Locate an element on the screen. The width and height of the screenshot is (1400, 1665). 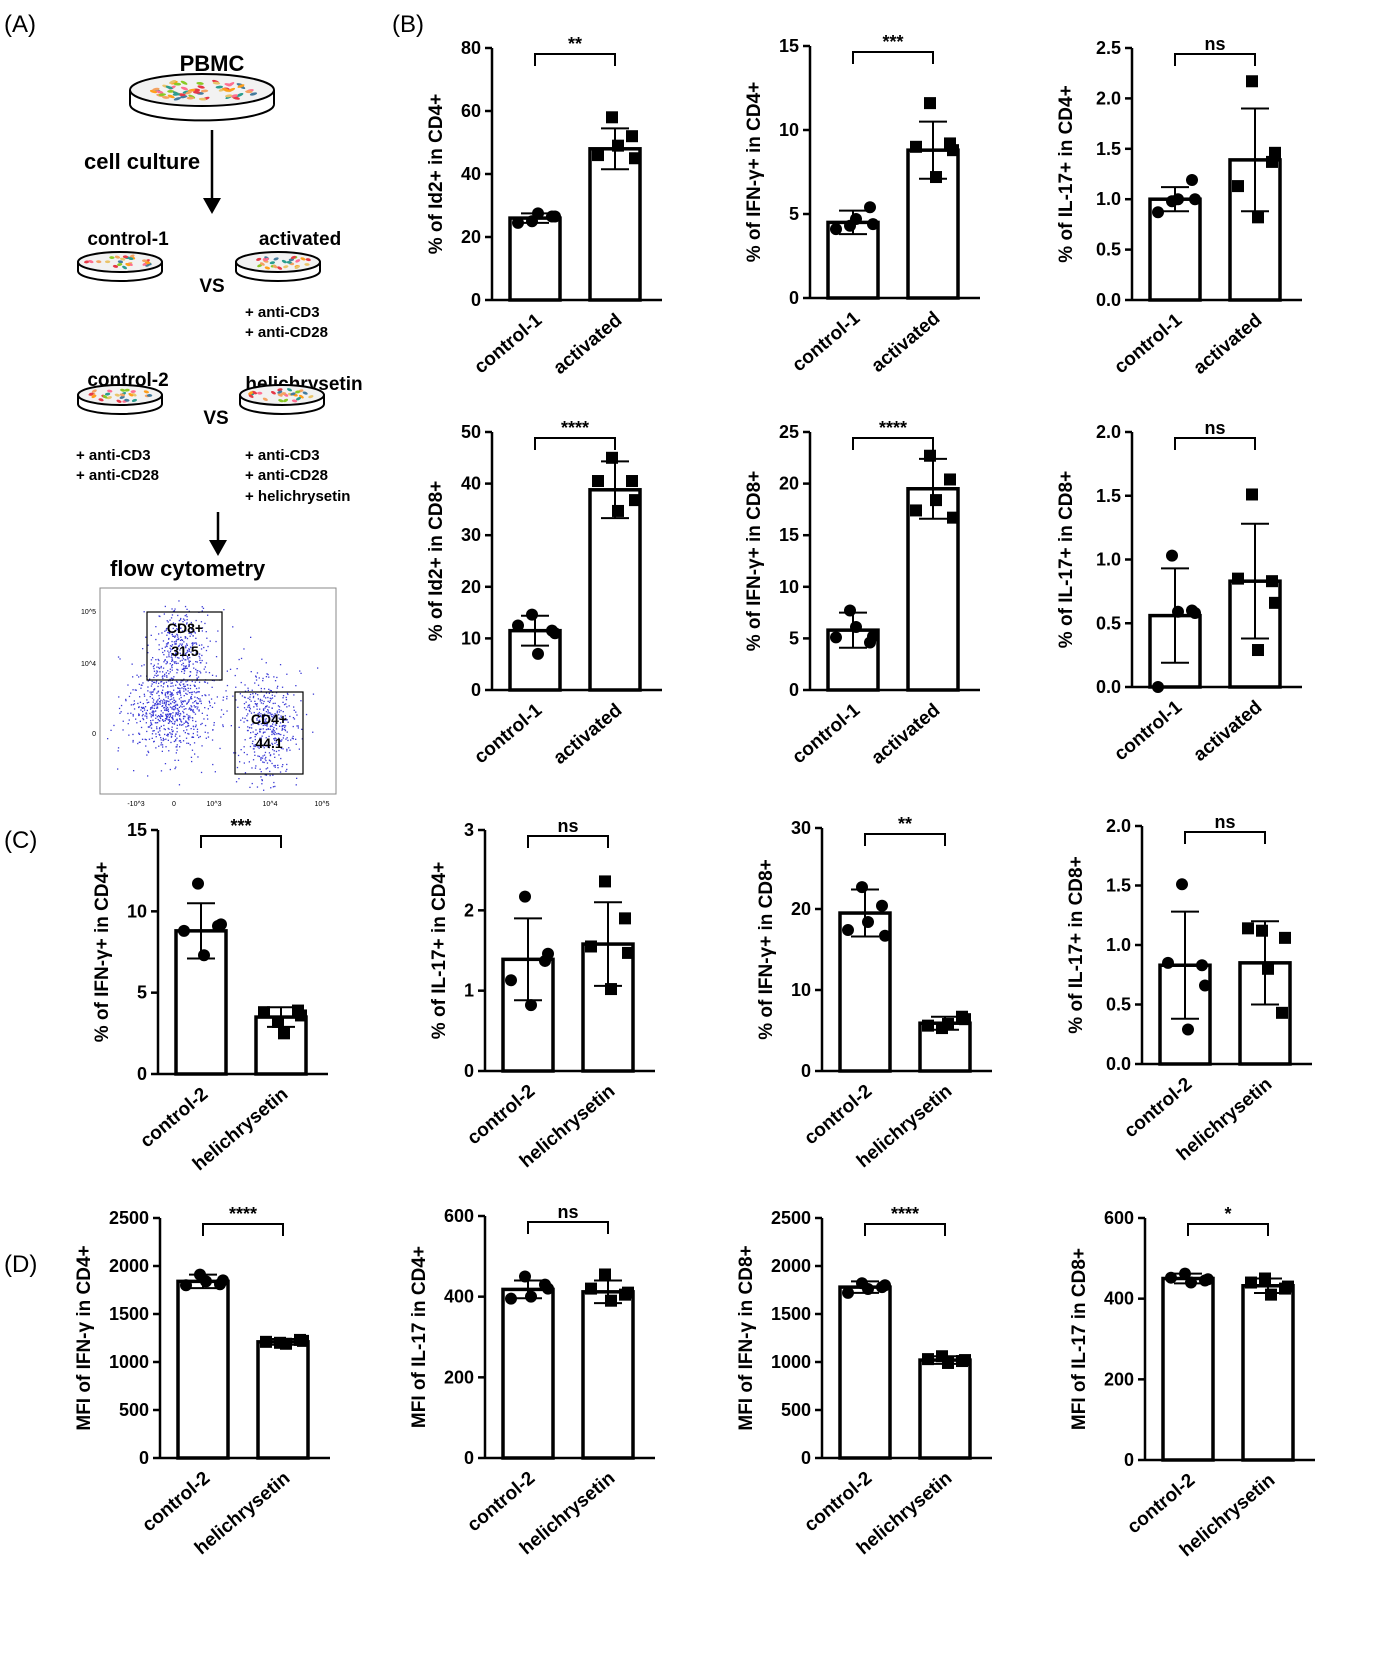
y-tick-label: 0 is located at coordinates (806, 1071).